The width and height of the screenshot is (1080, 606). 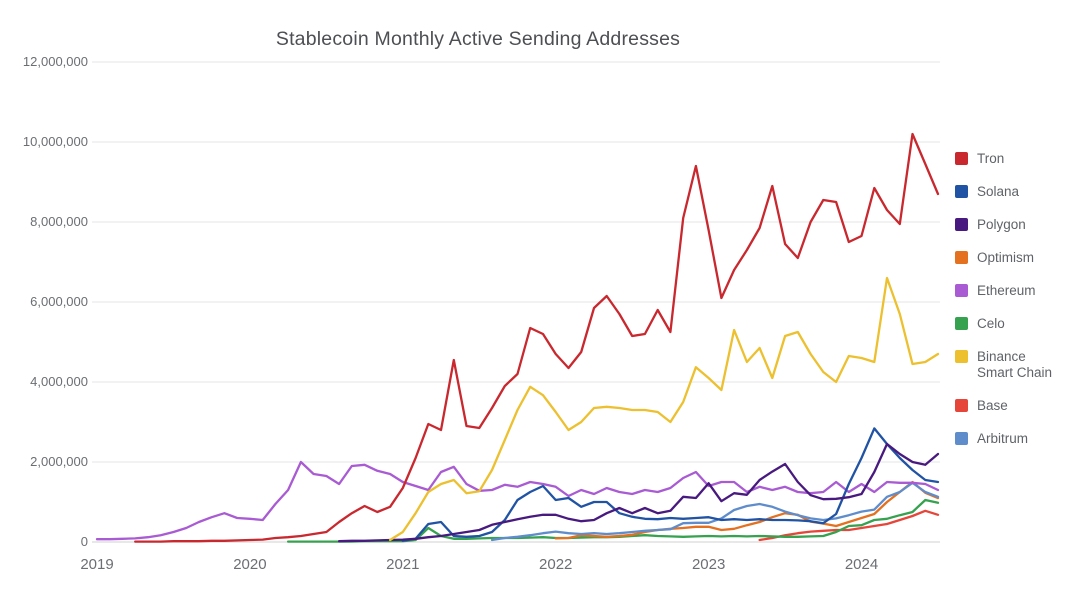 What do you see at coordinates (59, 301) in the screenshot?
I see `y-tick-6-000-000: 6,000,000` at bounding box center [59, 301].